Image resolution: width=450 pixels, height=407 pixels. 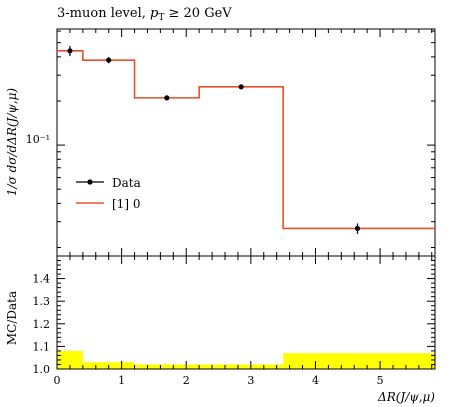 I want to click on ratio-x-tick-label: 2, so click(x=186, y=380).